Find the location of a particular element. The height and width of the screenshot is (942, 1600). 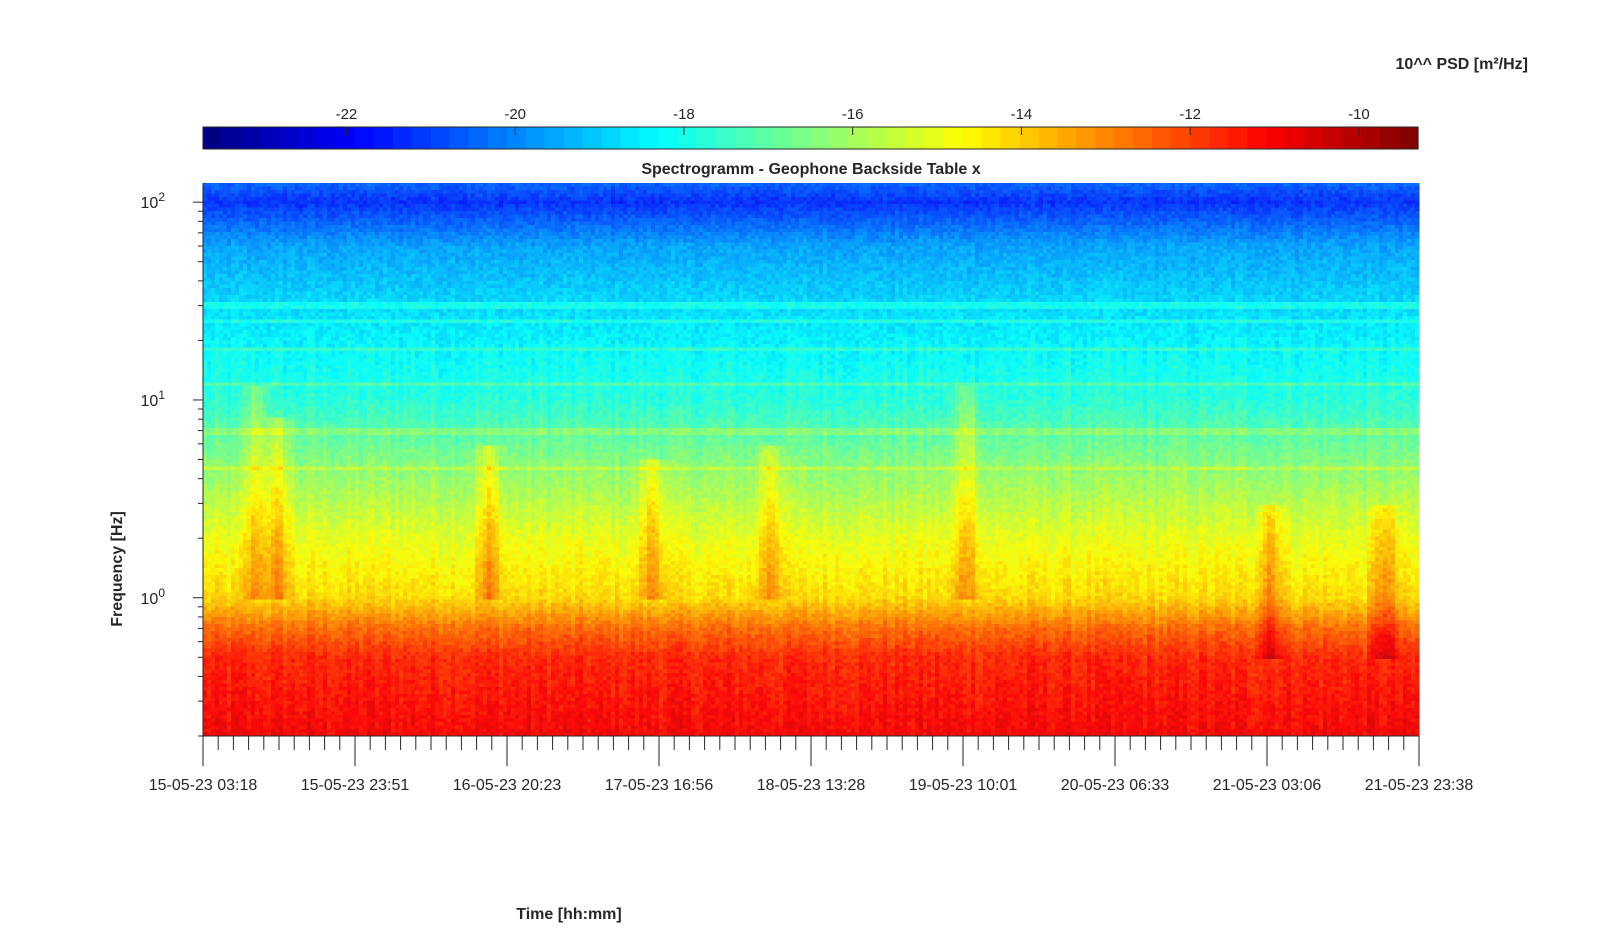

colorbar-label: 10^^ PSD [m²/Hz] is located at coordinates (1462, 64).